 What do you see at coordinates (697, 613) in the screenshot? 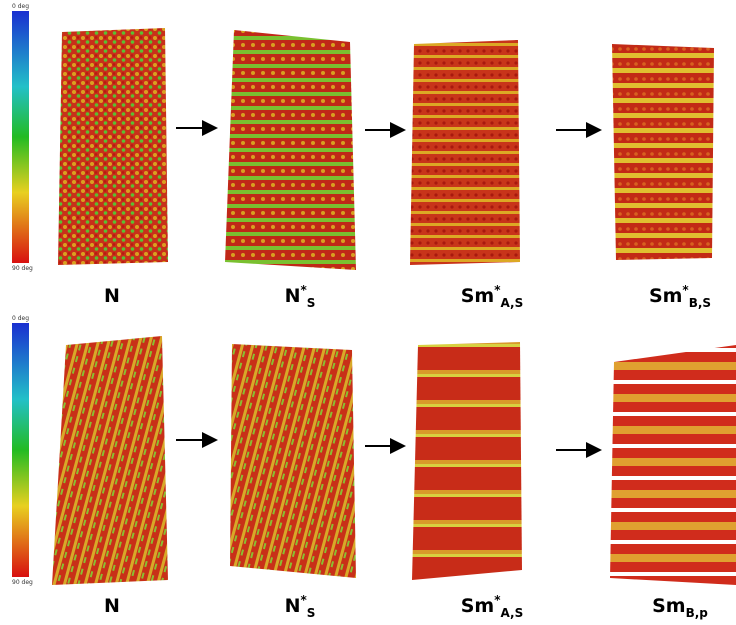
I see `label-sub: B,p` at bounding box center [697, 613].